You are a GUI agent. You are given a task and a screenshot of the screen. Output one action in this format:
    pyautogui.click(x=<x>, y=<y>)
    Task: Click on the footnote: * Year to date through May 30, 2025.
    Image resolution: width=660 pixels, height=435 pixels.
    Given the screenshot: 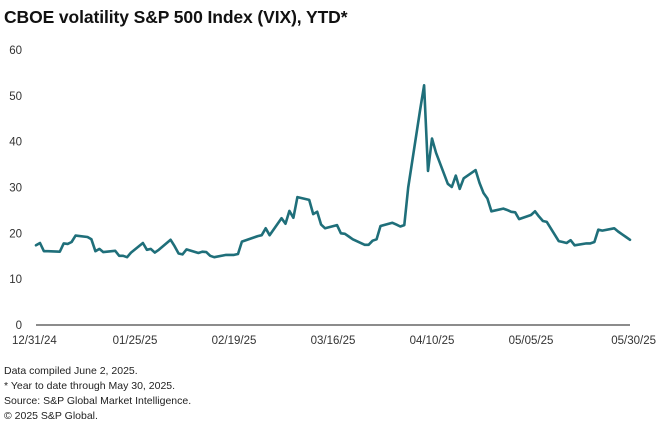 What is the action you would take?
    pyautogui.click(x=90, y=386)
    